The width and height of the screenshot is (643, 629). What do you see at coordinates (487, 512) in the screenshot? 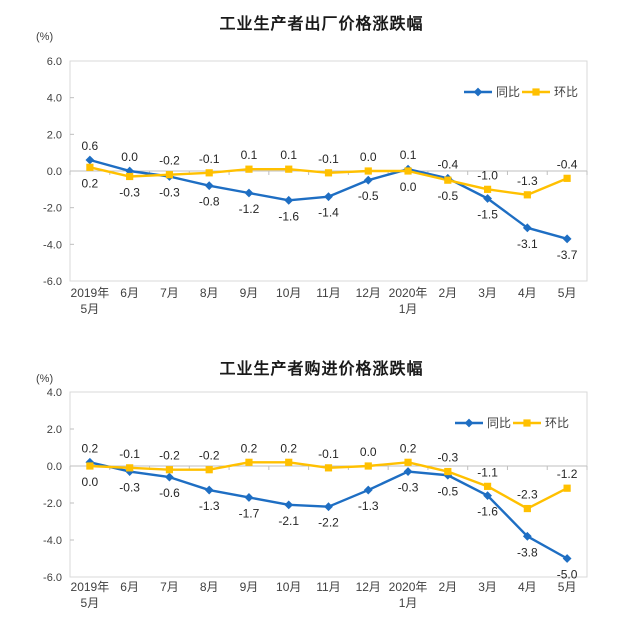
I see `value-label: -1.6` at bounding box center [487, 512].